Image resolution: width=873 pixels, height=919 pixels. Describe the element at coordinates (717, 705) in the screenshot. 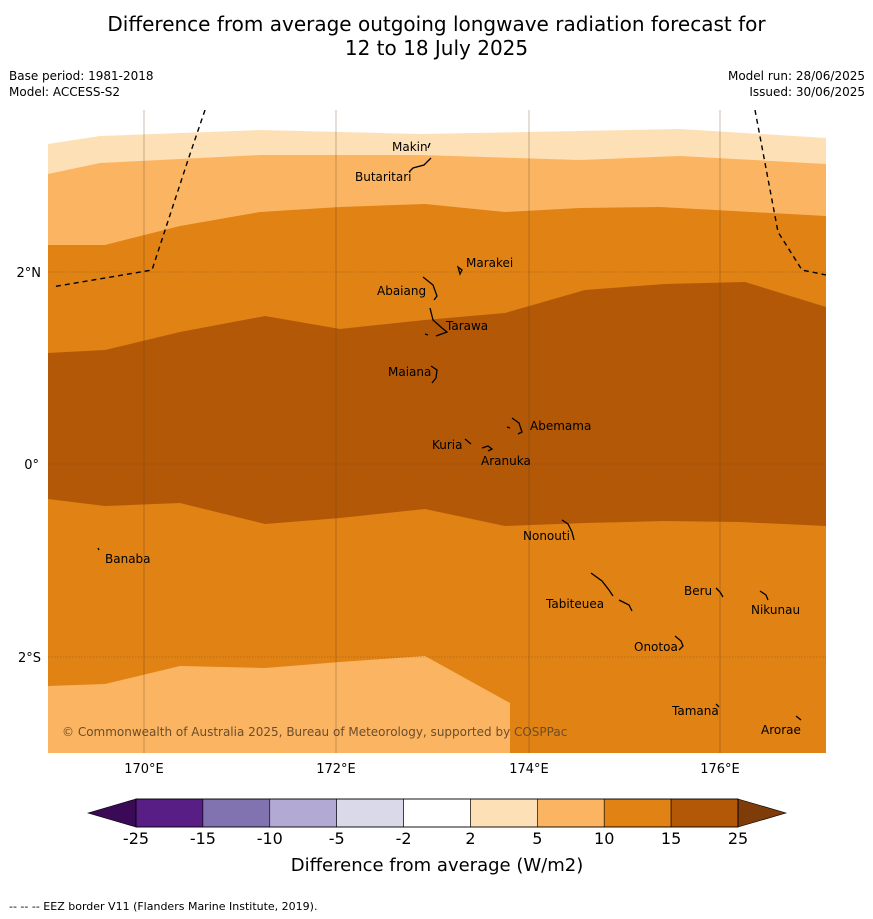

I see `tamana-island` at that location.